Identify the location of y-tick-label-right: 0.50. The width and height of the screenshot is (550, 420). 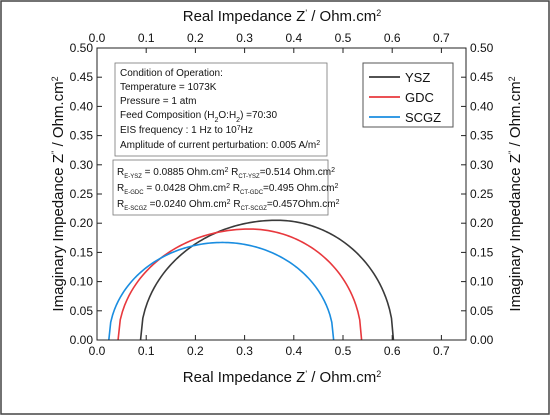
(482, 48).